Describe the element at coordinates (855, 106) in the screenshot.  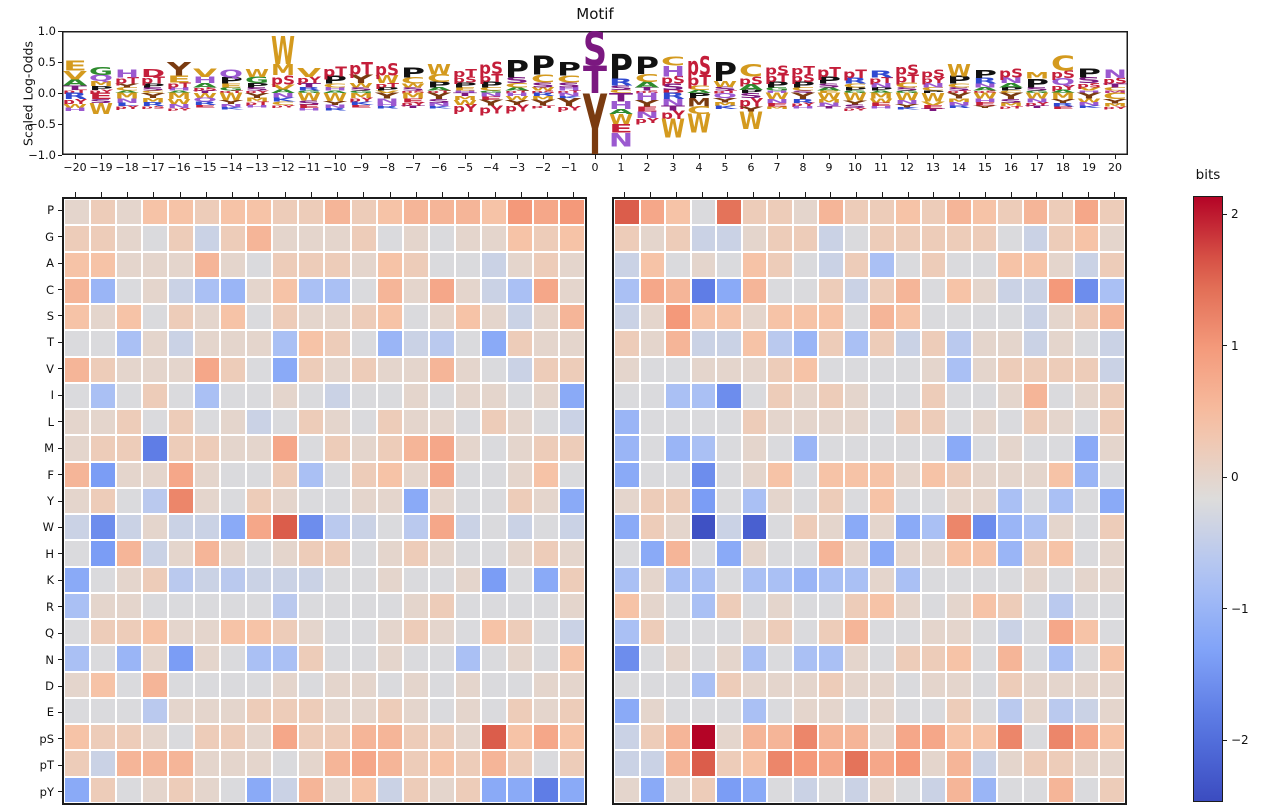
I see `logo-letter: S` at that location.